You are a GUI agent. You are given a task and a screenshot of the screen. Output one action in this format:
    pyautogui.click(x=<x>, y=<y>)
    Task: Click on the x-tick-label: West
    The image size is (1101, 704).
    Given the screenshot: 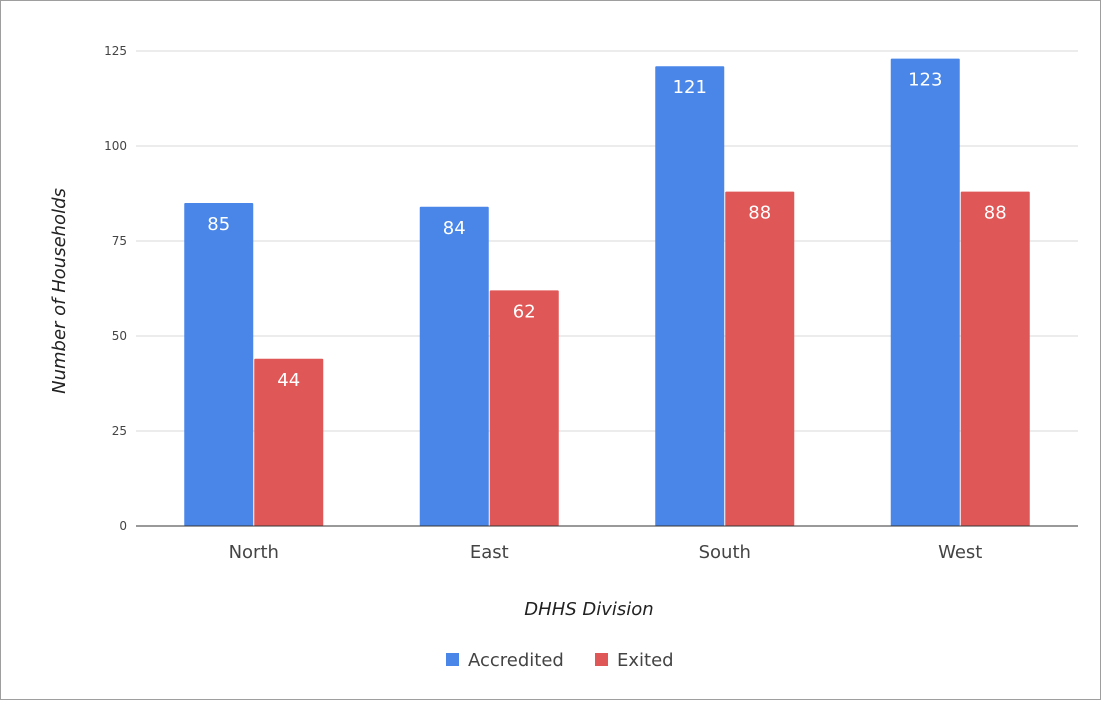 What is the action you would take?
    pyautogui.click(x=960, y=552)
    